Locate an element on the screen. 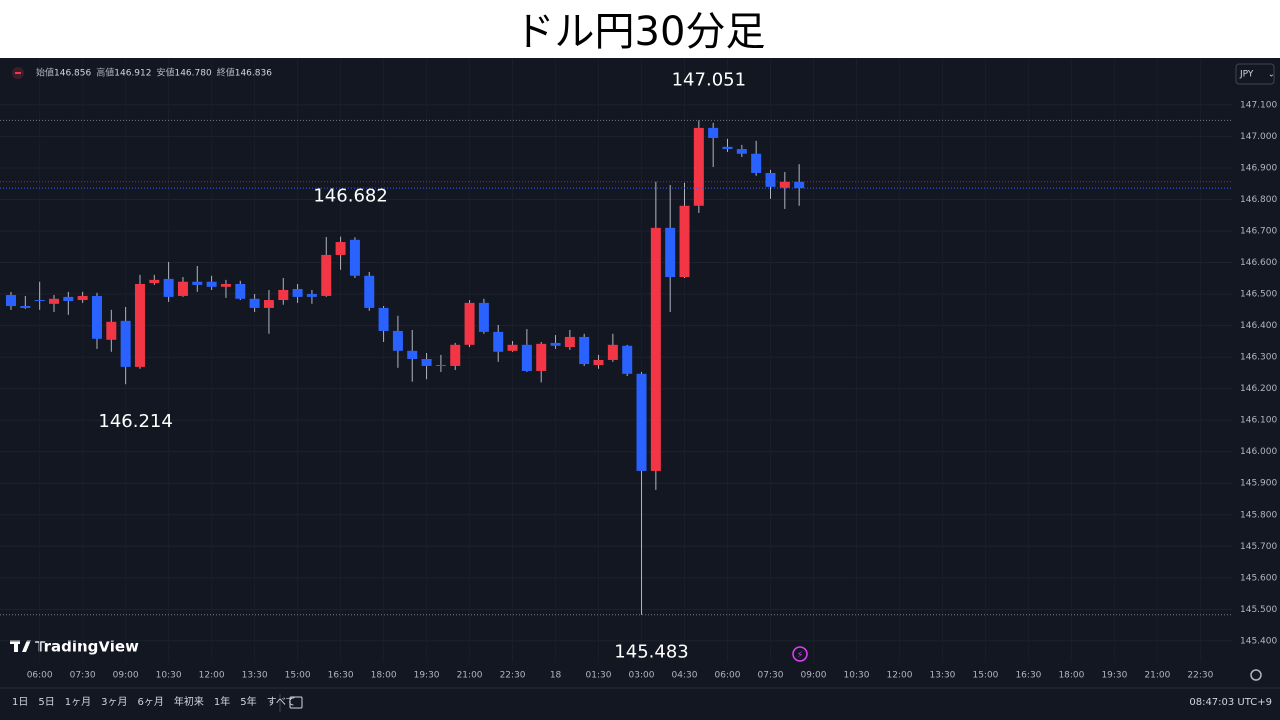  x-tick-label: 10:30 is located at coordinates (169, 676).